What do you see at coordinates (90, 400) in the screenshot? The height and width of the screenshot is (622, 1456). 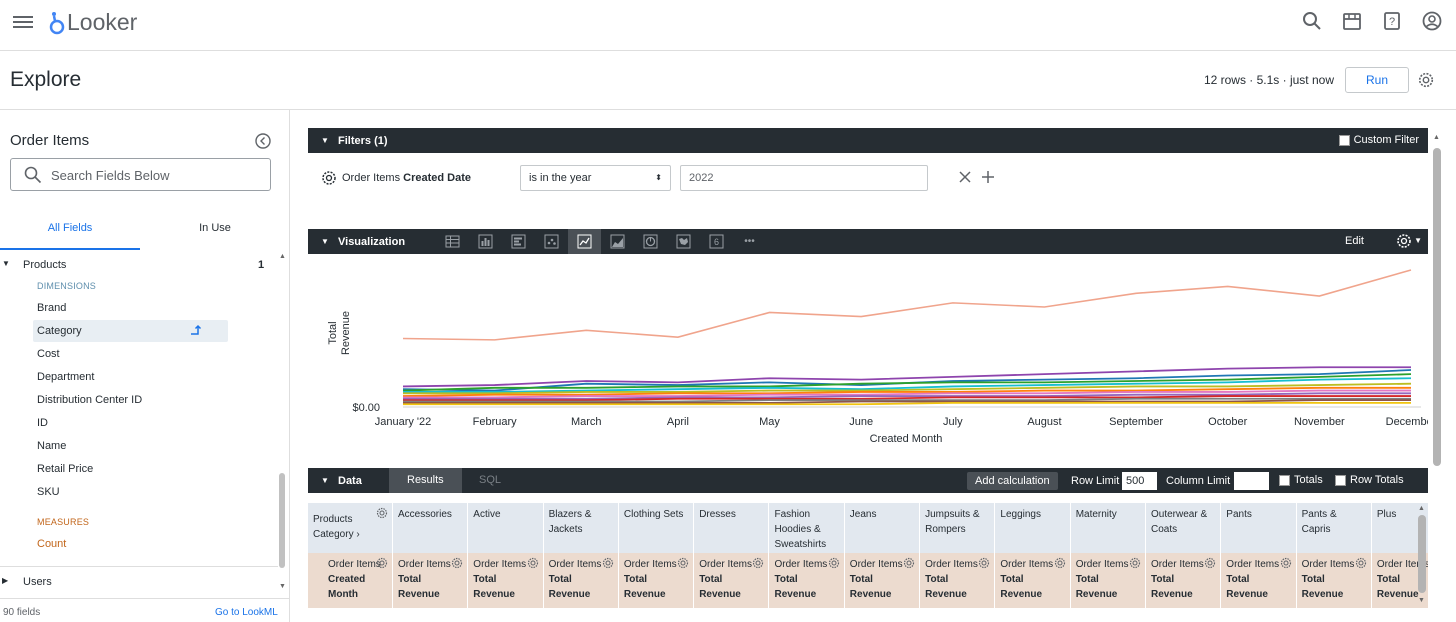 I see `field-distribution-center-id: Distribution Center ID` at bounding box center [90, 400].